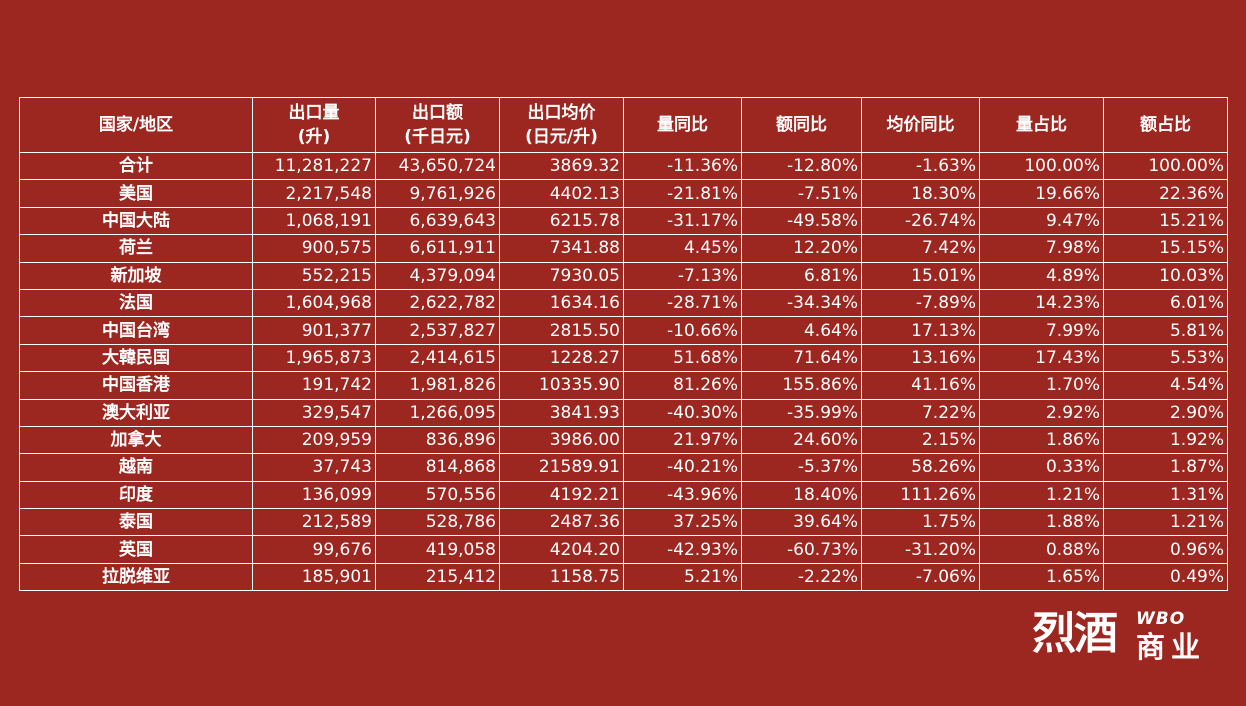 The height and width of the screenshot is (706, 1246). What do you see at coordinates (561, 303) in the screenshot?
I see `cell-avg-price: 1634.16` at bounding box center [561, 303].